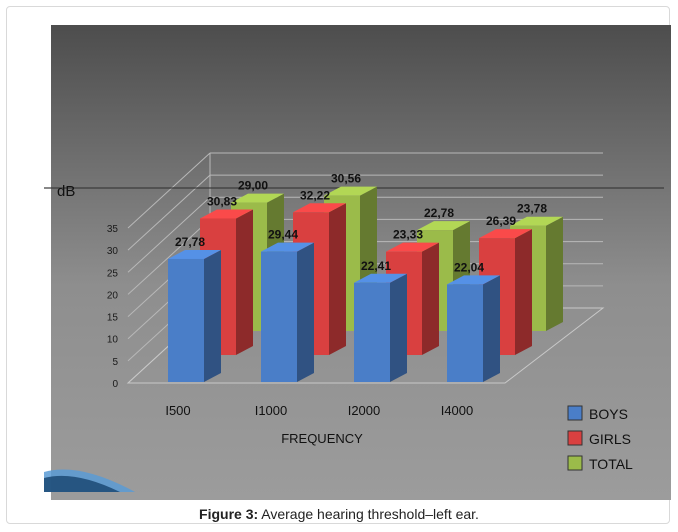  I want to click on bar-boys-i500, so click(194, 315).